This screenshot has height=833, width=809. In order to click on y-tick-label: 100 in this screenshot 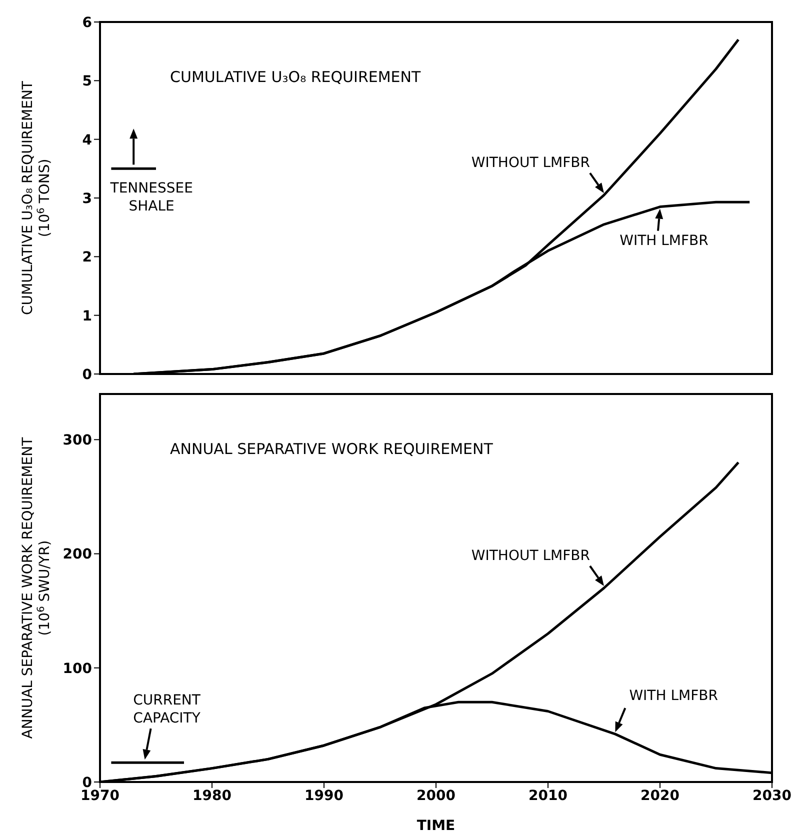, I will do `click(77, 668)`.